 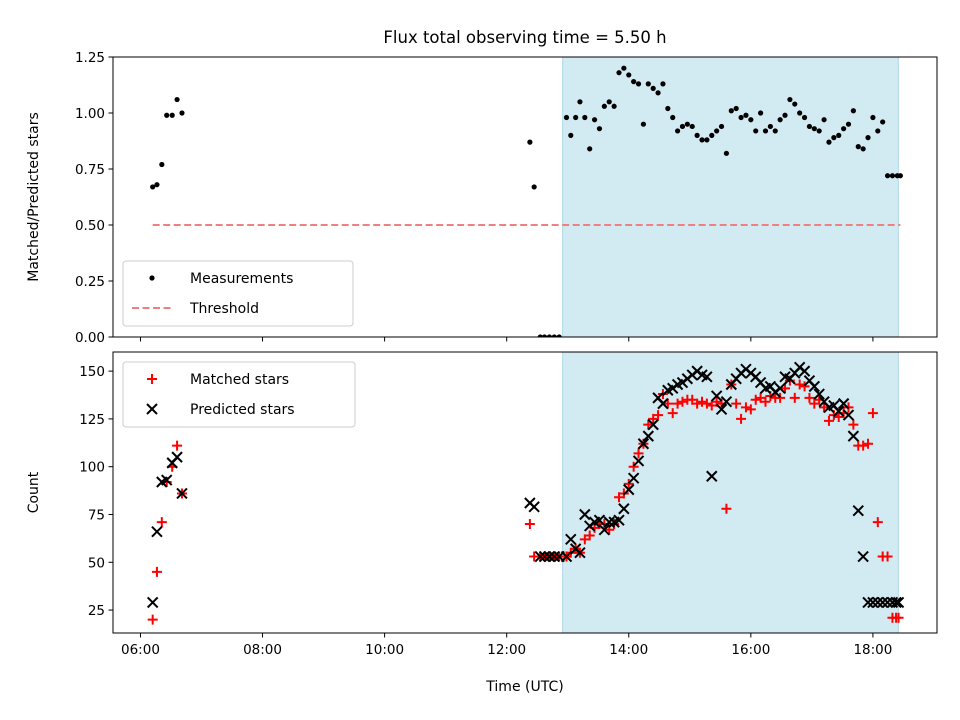 What do you see at coordinates (96, 515) in the screenshot?
I see `y-tick-label: 75` at bounding box center [96, 515].